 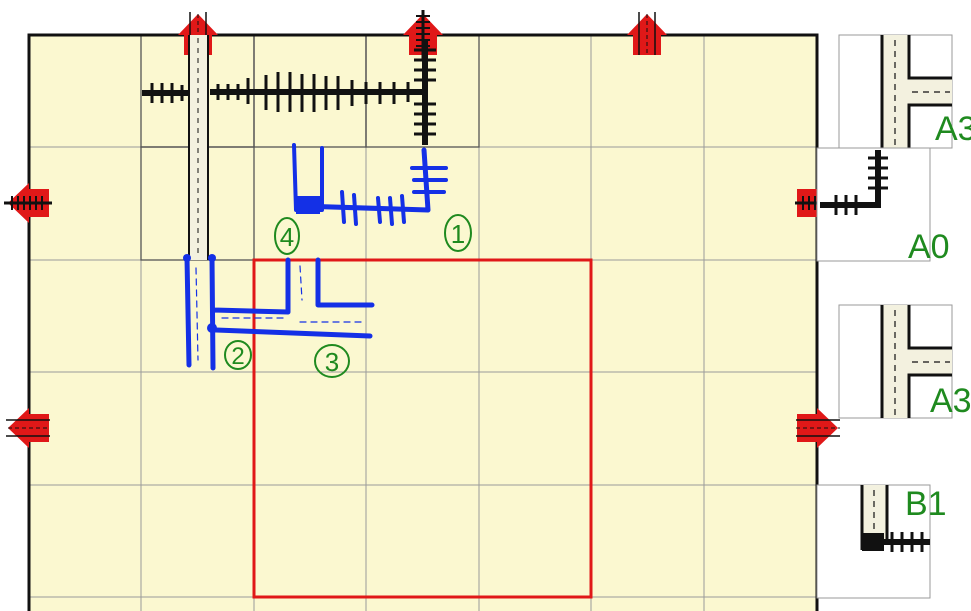 What do you see at coordinates (198, 147) in the screenshot?
I see `road-vertical` at bounding box center [198, 147].